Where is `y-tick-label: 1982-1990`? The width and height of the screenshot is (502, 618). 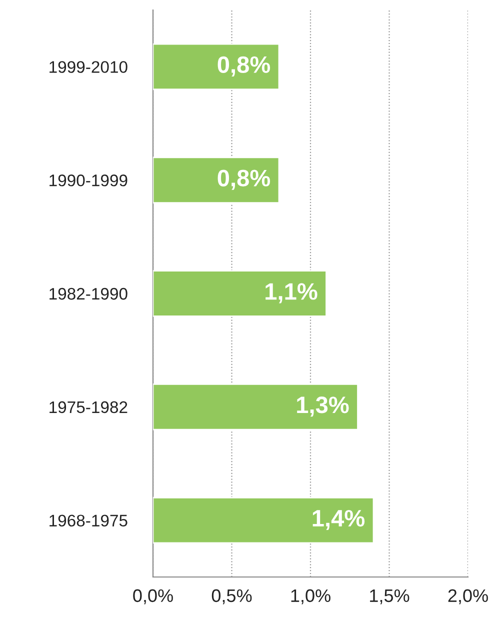
y-tick-label: 1982-1990 is located at coordinates (89, 294).